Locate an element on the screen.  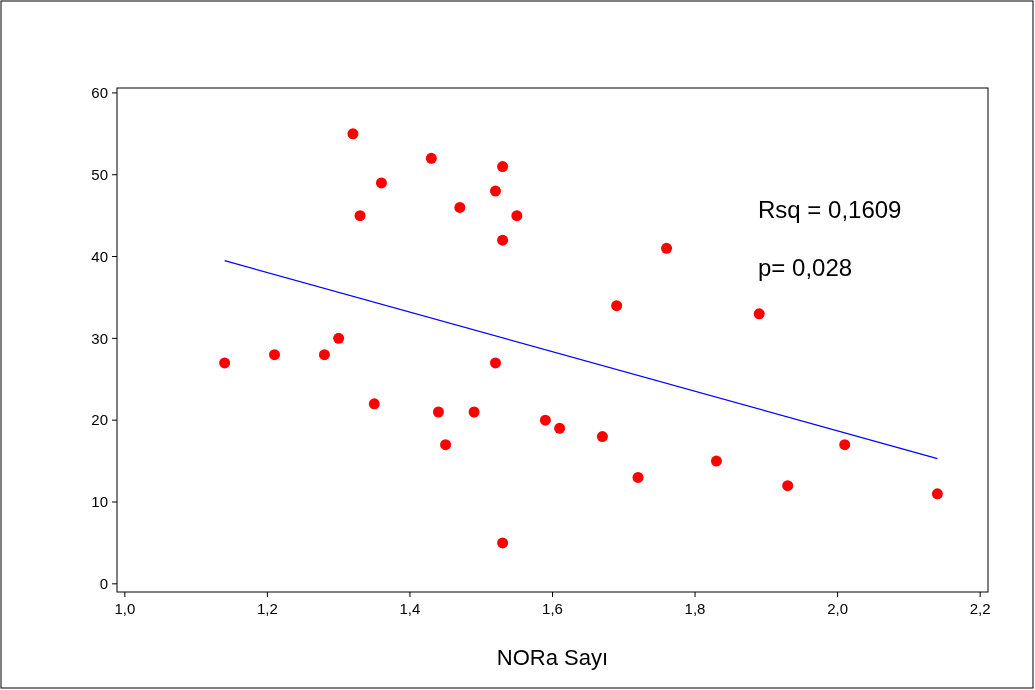
x-tick-label: 2,2 is located at coordinates (980, 608).